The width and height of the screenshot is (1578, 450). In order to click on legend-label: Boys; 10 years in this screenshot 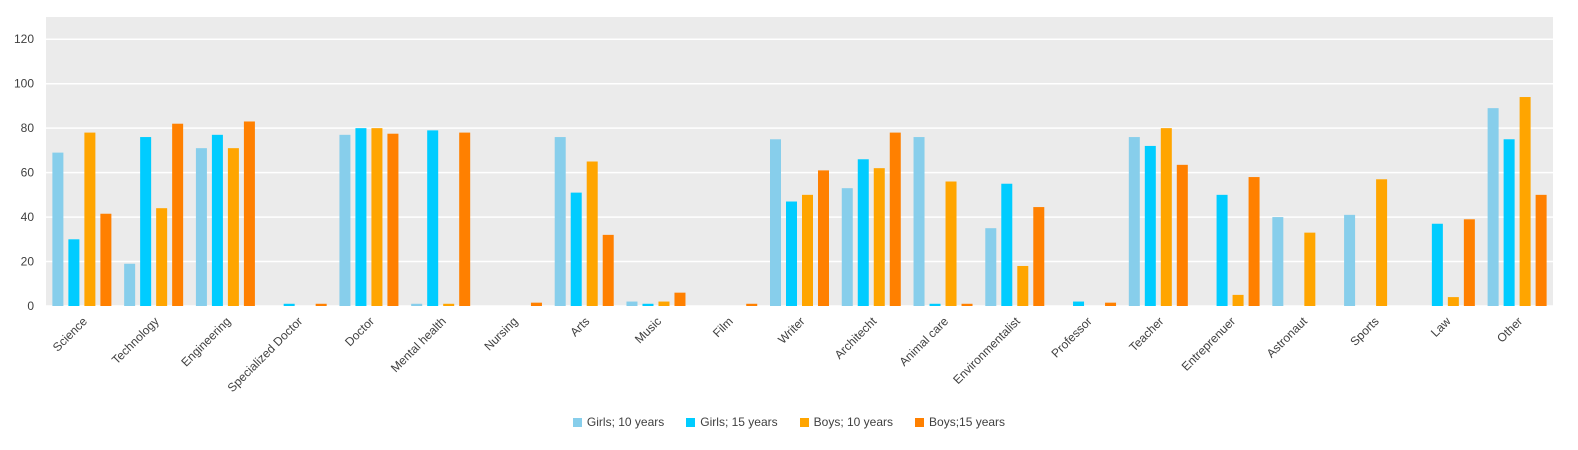, I will do `click(853, 422)`.